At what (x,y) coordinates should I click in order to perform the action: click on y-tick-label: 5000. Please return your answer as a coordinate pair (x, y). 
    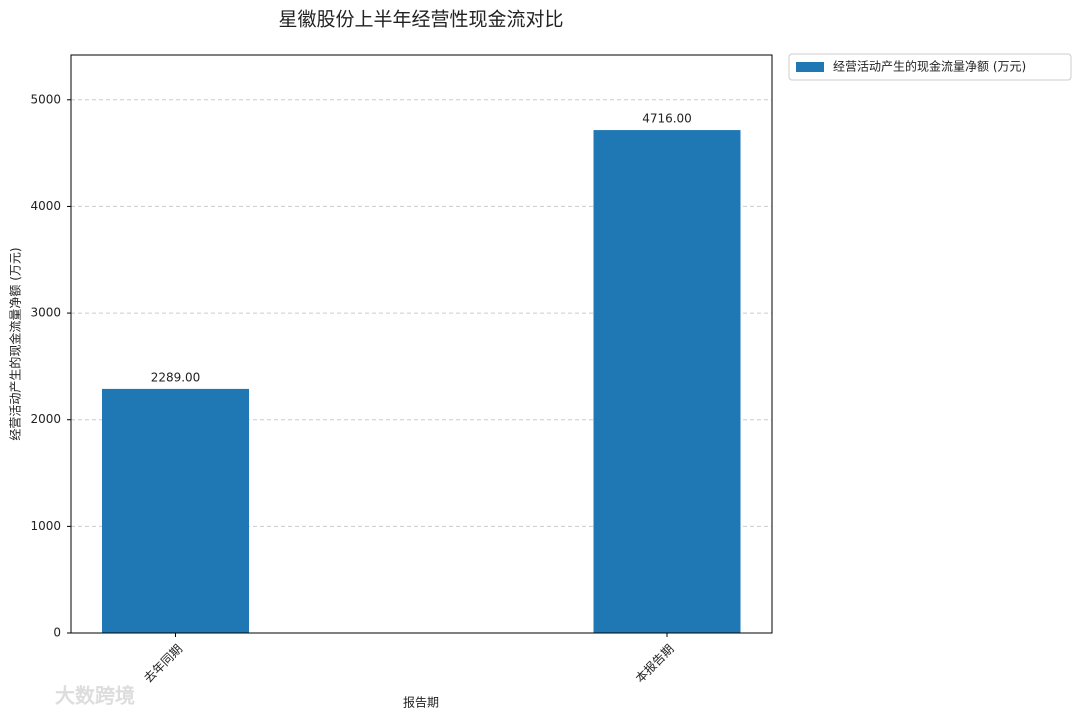
    Looking at the image, I should click on (45, 99).